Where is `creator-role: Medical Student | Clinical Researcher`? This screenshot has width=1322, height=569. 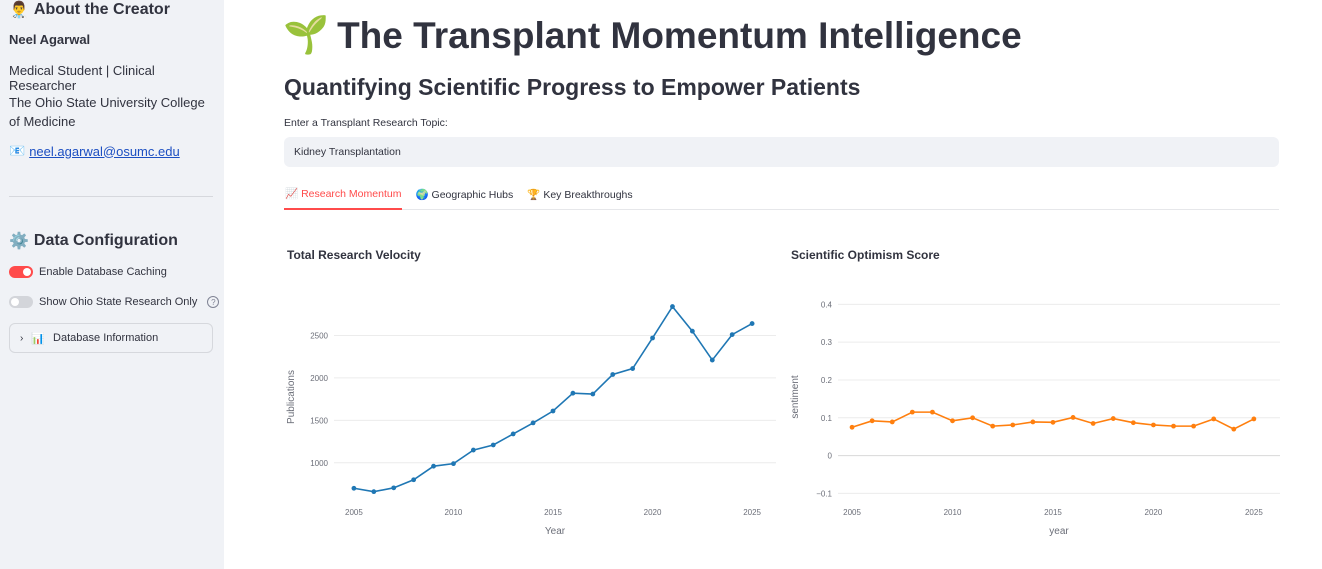
creator-role: Medical Student | Clinical Researcher is located at coordinates (82, 78).